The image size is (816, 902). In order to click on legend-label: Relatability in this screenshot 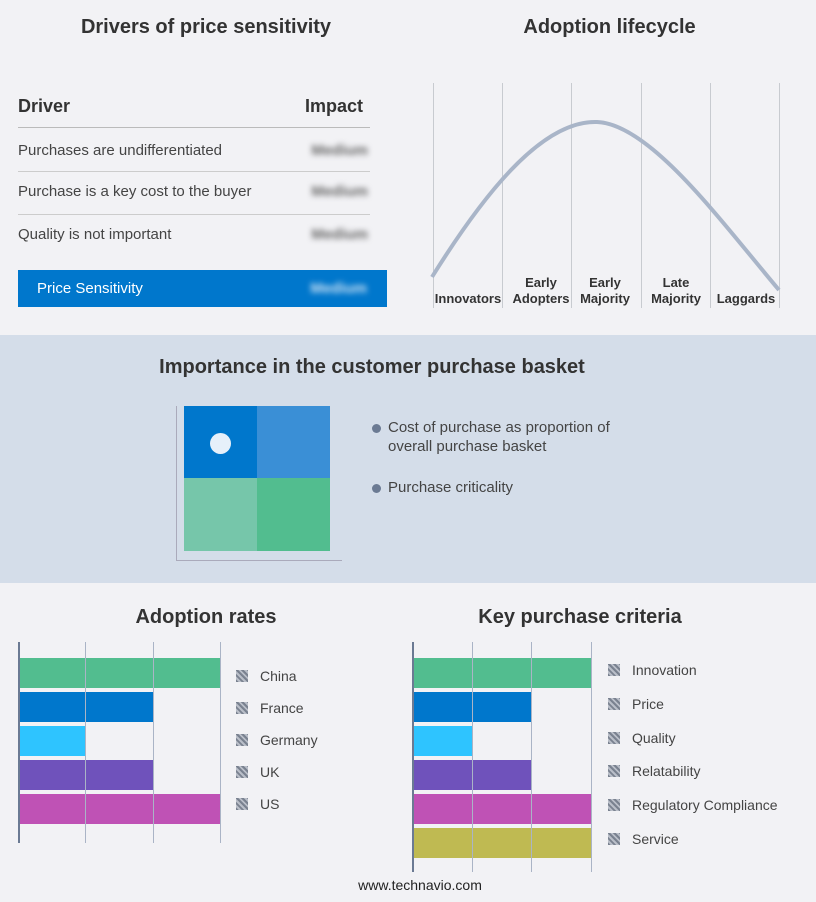, I will do `click(666, 771)`.